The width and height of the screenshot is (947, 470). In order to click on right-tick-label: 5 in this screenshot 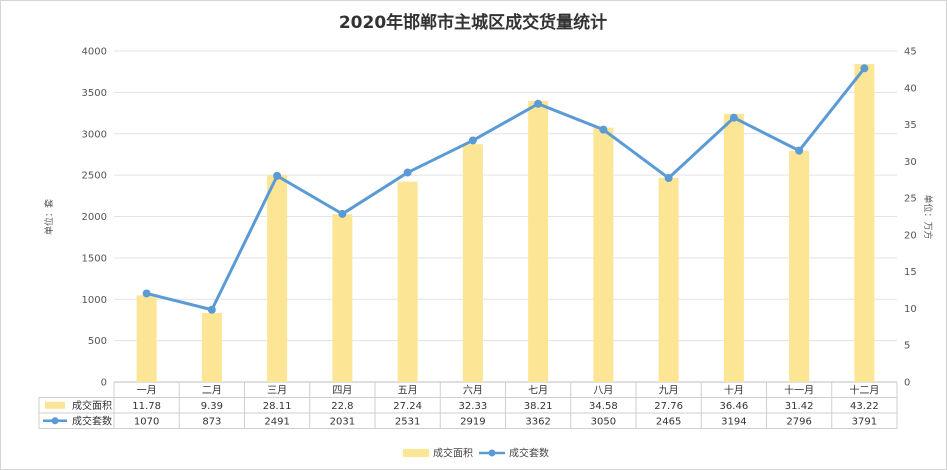, I will do `click(907, 346)`.